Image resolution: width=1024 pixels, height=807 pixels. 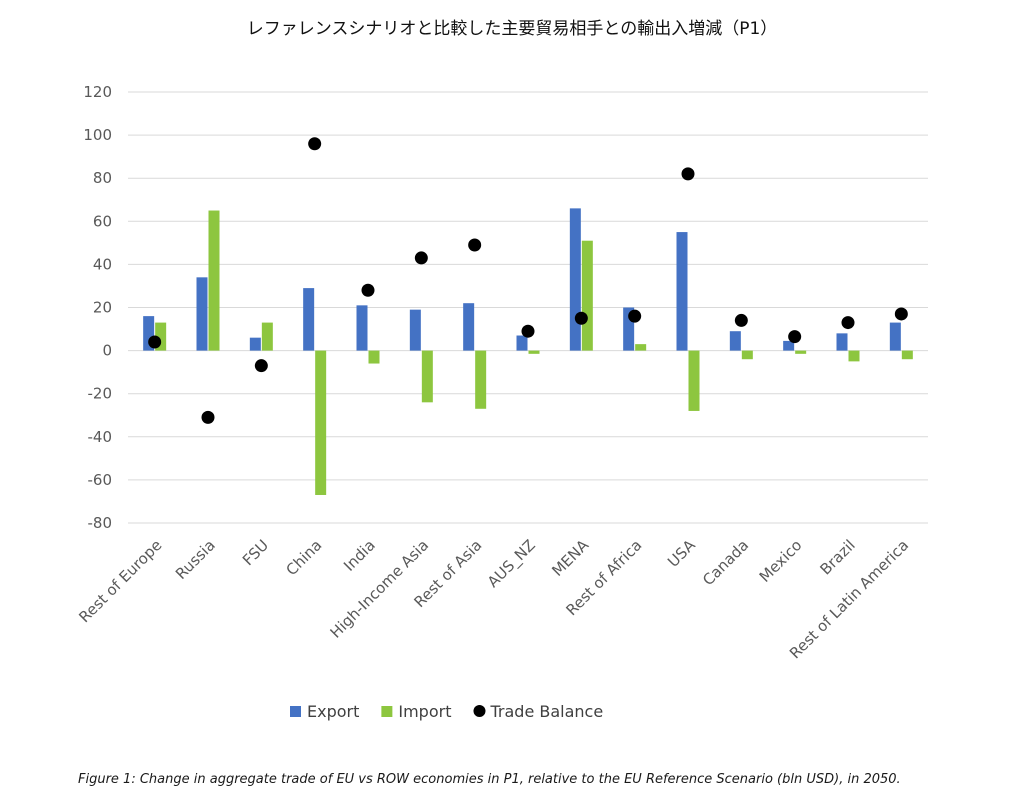 What do you see at coordinates (255, 552) in the screenshot?
I see `x-category-label: FSU` at bounding box center [255, 552].